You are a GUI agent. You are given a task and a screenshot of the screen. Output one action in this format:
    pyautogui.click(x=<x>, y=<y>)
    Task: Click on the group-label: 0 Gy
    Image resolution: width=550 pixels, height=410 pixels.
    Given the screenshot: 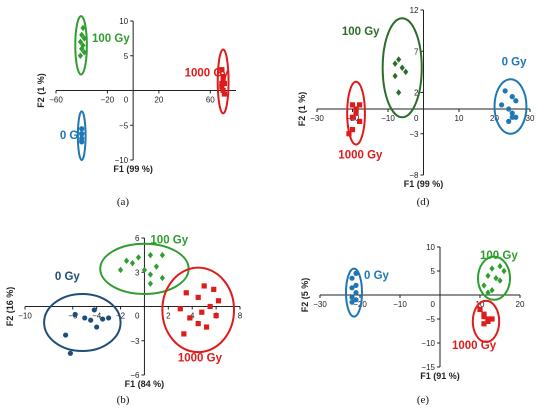 What is the action you would take?
    pyautogui.click(x=73, y=136)
    